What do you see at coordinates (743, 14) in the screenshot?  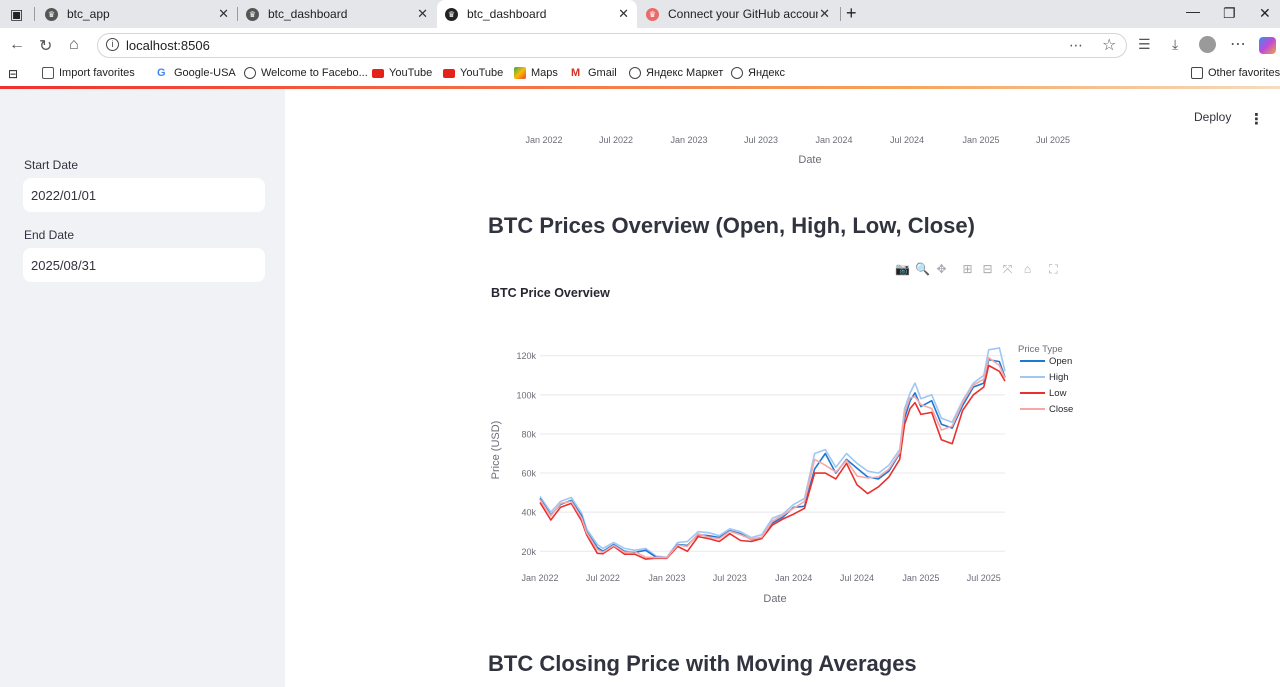 I see `tab-title: Connect your GitHub account - St` at bounding box center [743, 14].